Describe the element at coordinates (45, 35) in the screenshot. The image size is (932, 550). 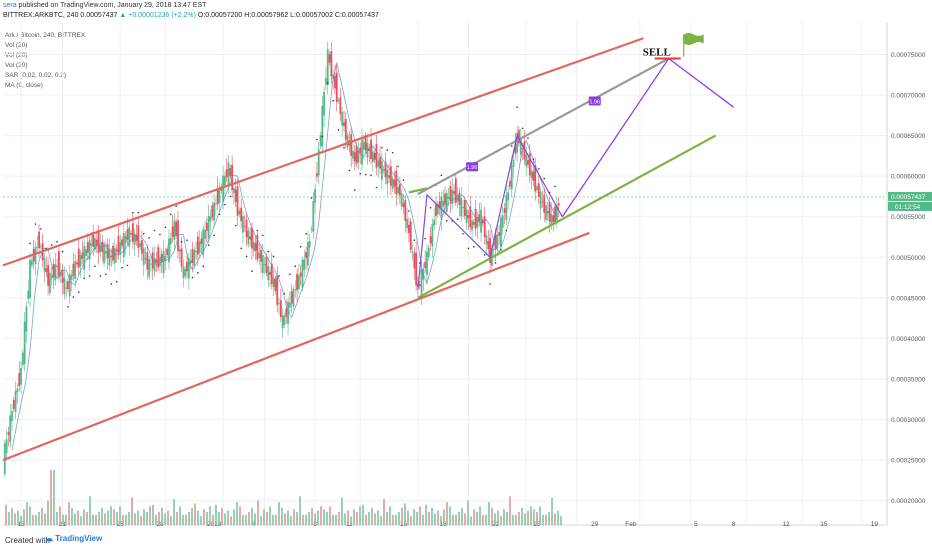
I see `legend-item: Ark / Bitcoin, 240, BITTREX` at that location.